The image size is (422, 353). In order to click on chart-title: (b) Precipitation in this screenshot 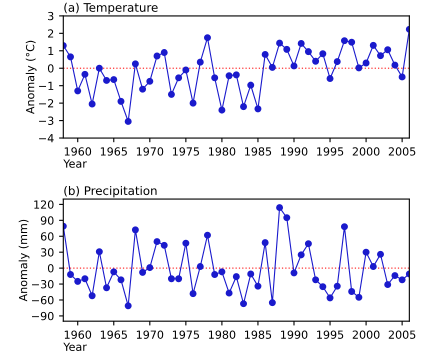, I will do `click(110, 192)`.